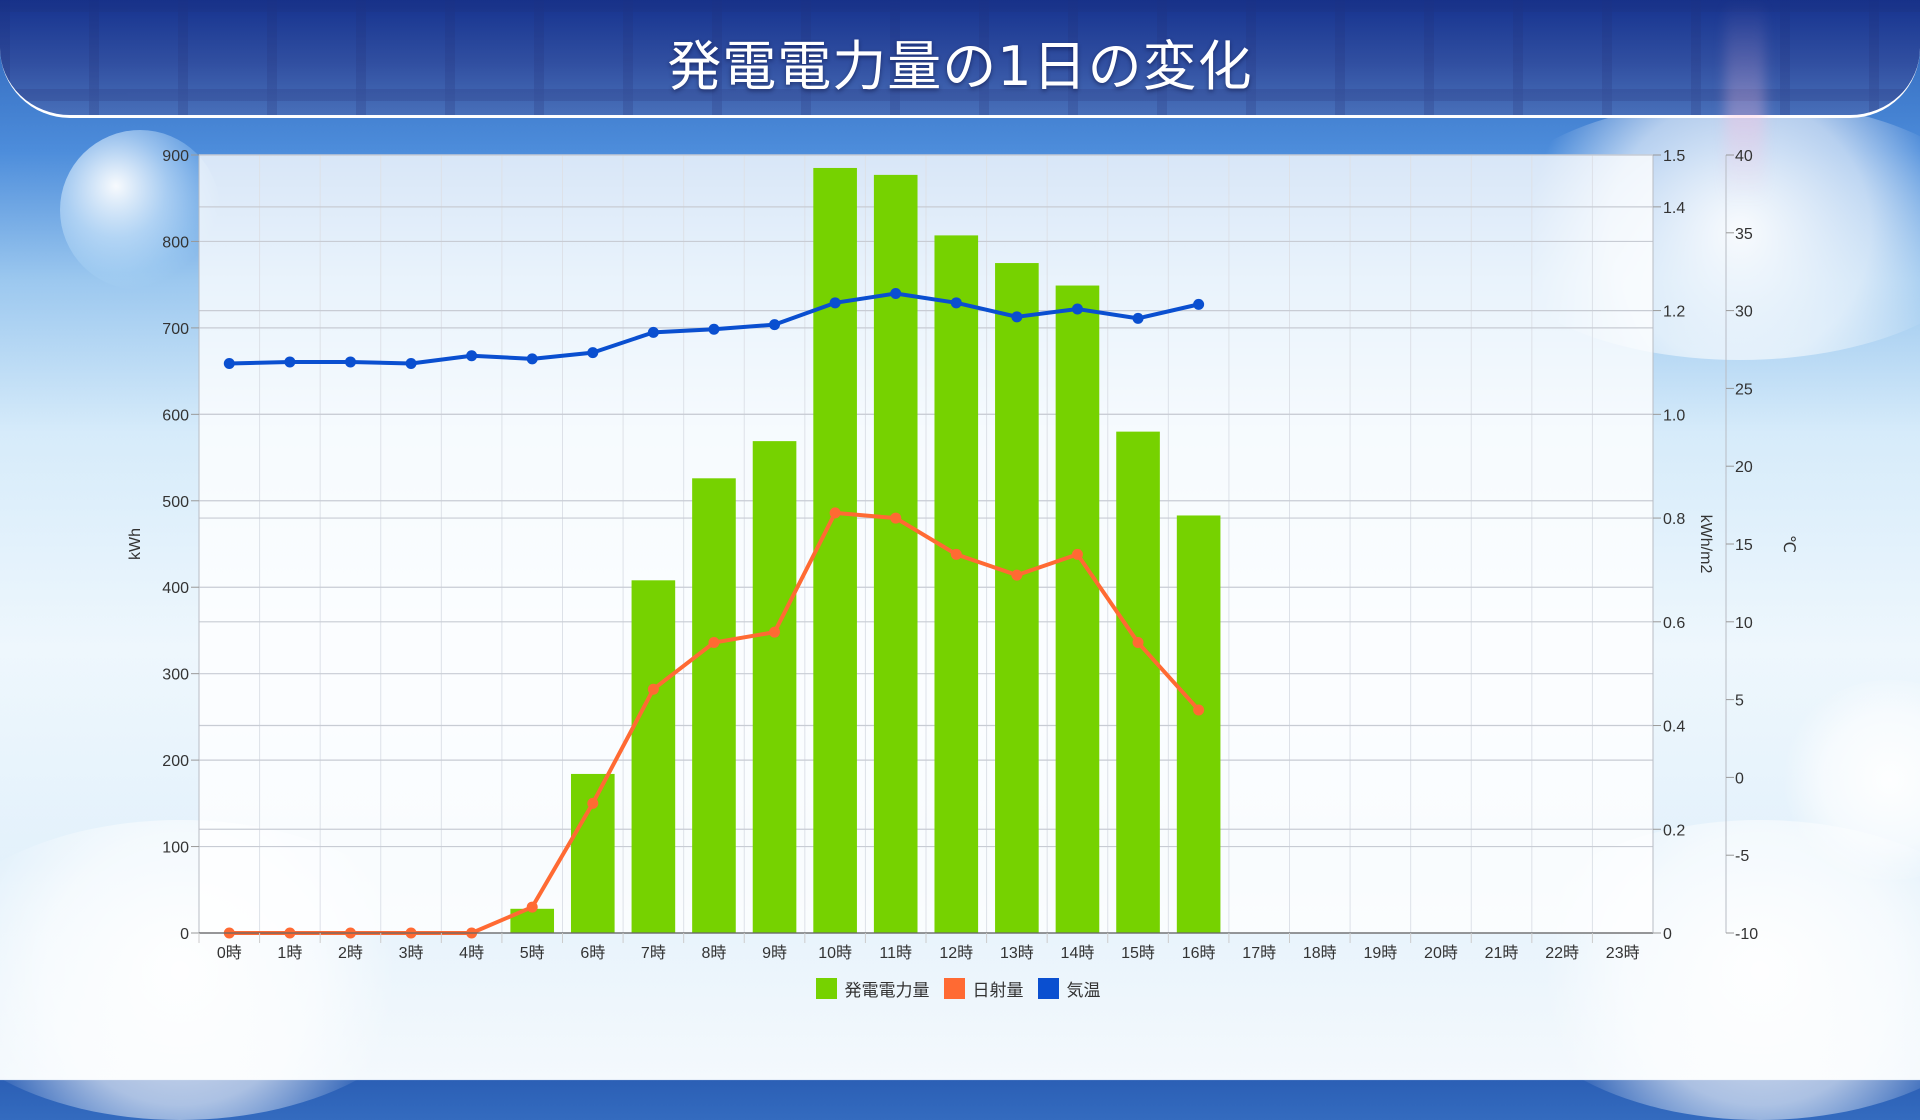 This screenshot has height=1120, width=1920. Describe the element at coordinates (1667, 934) in the screenshot. I see `right-axis-tick: 0` at that location.